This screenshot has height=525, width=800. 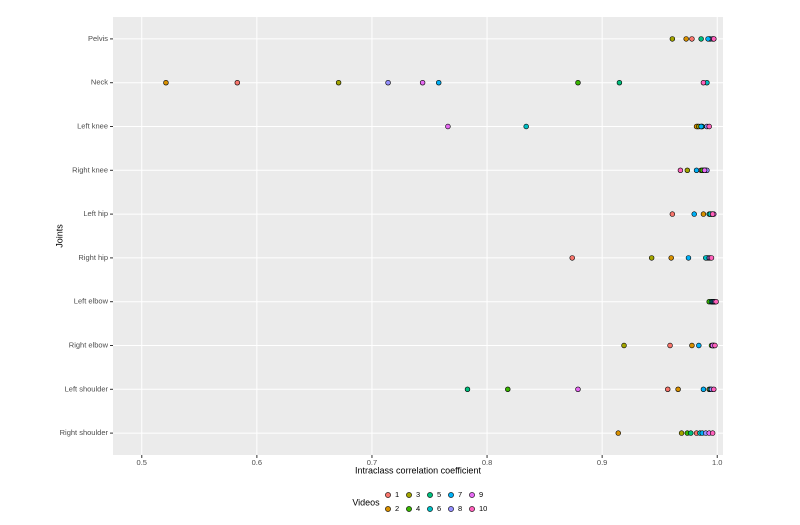 I want to click on y-tick-label: Left knee, so click(x=92, y=125).